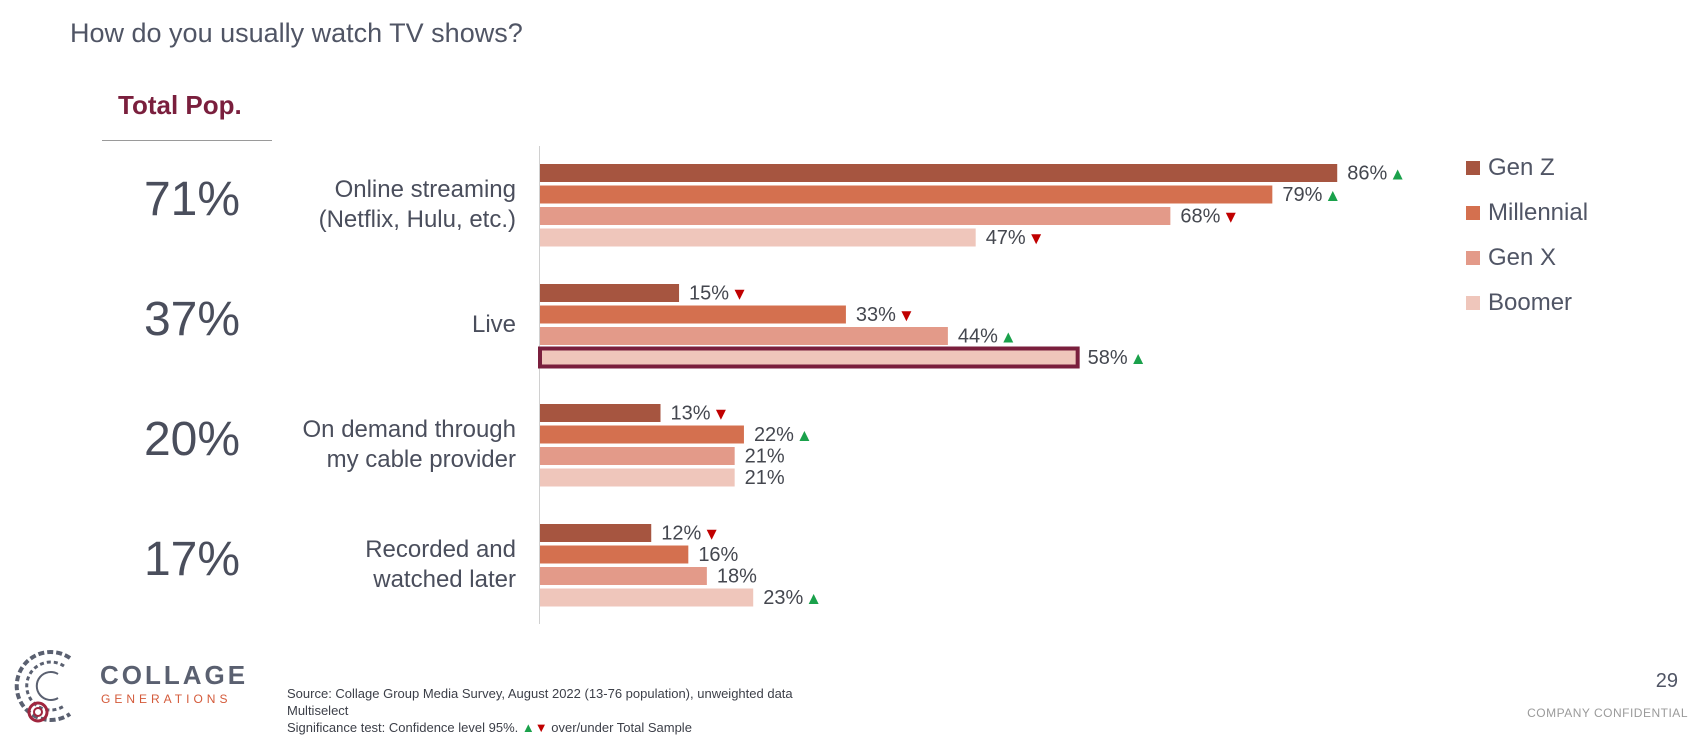 This screenshot has height=738, width=1696. I want to click on legend-item-boomer: Boomer, so click(1519, 303).